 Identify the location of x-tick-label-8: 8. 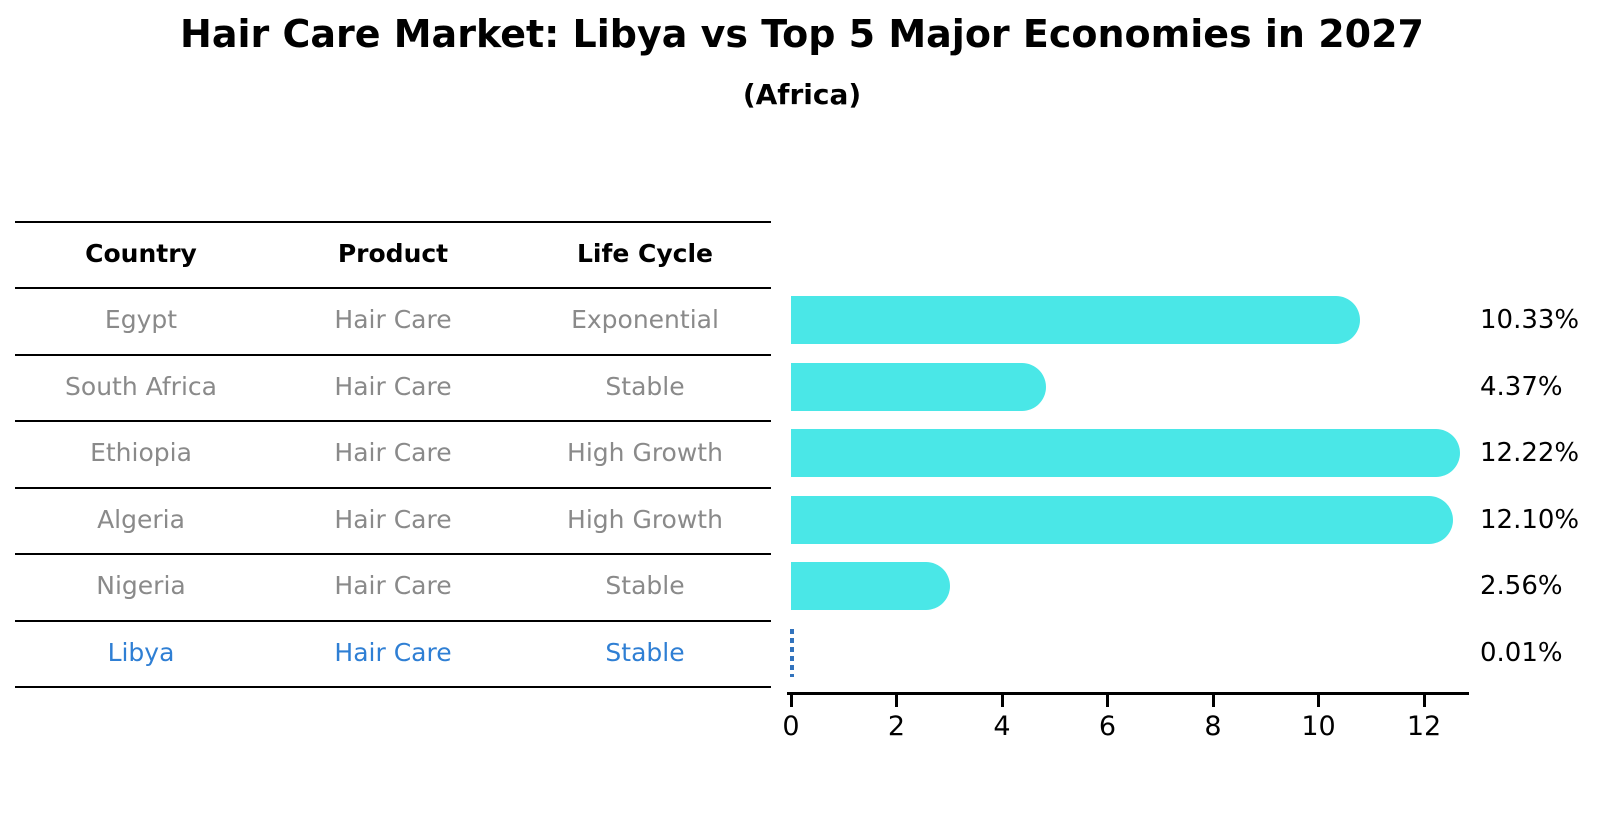
(1213, 726).